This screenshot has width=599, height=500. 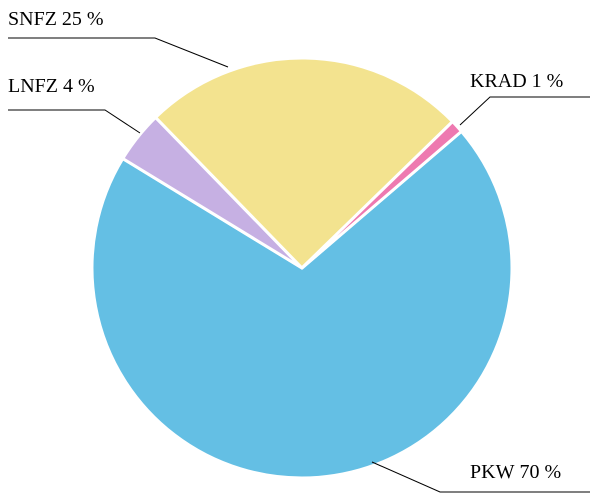 What do you see at coordinates (515, 472) in the screenshot?
I see `slice-label: PKW 70 %` at bounding box center [515, 472].